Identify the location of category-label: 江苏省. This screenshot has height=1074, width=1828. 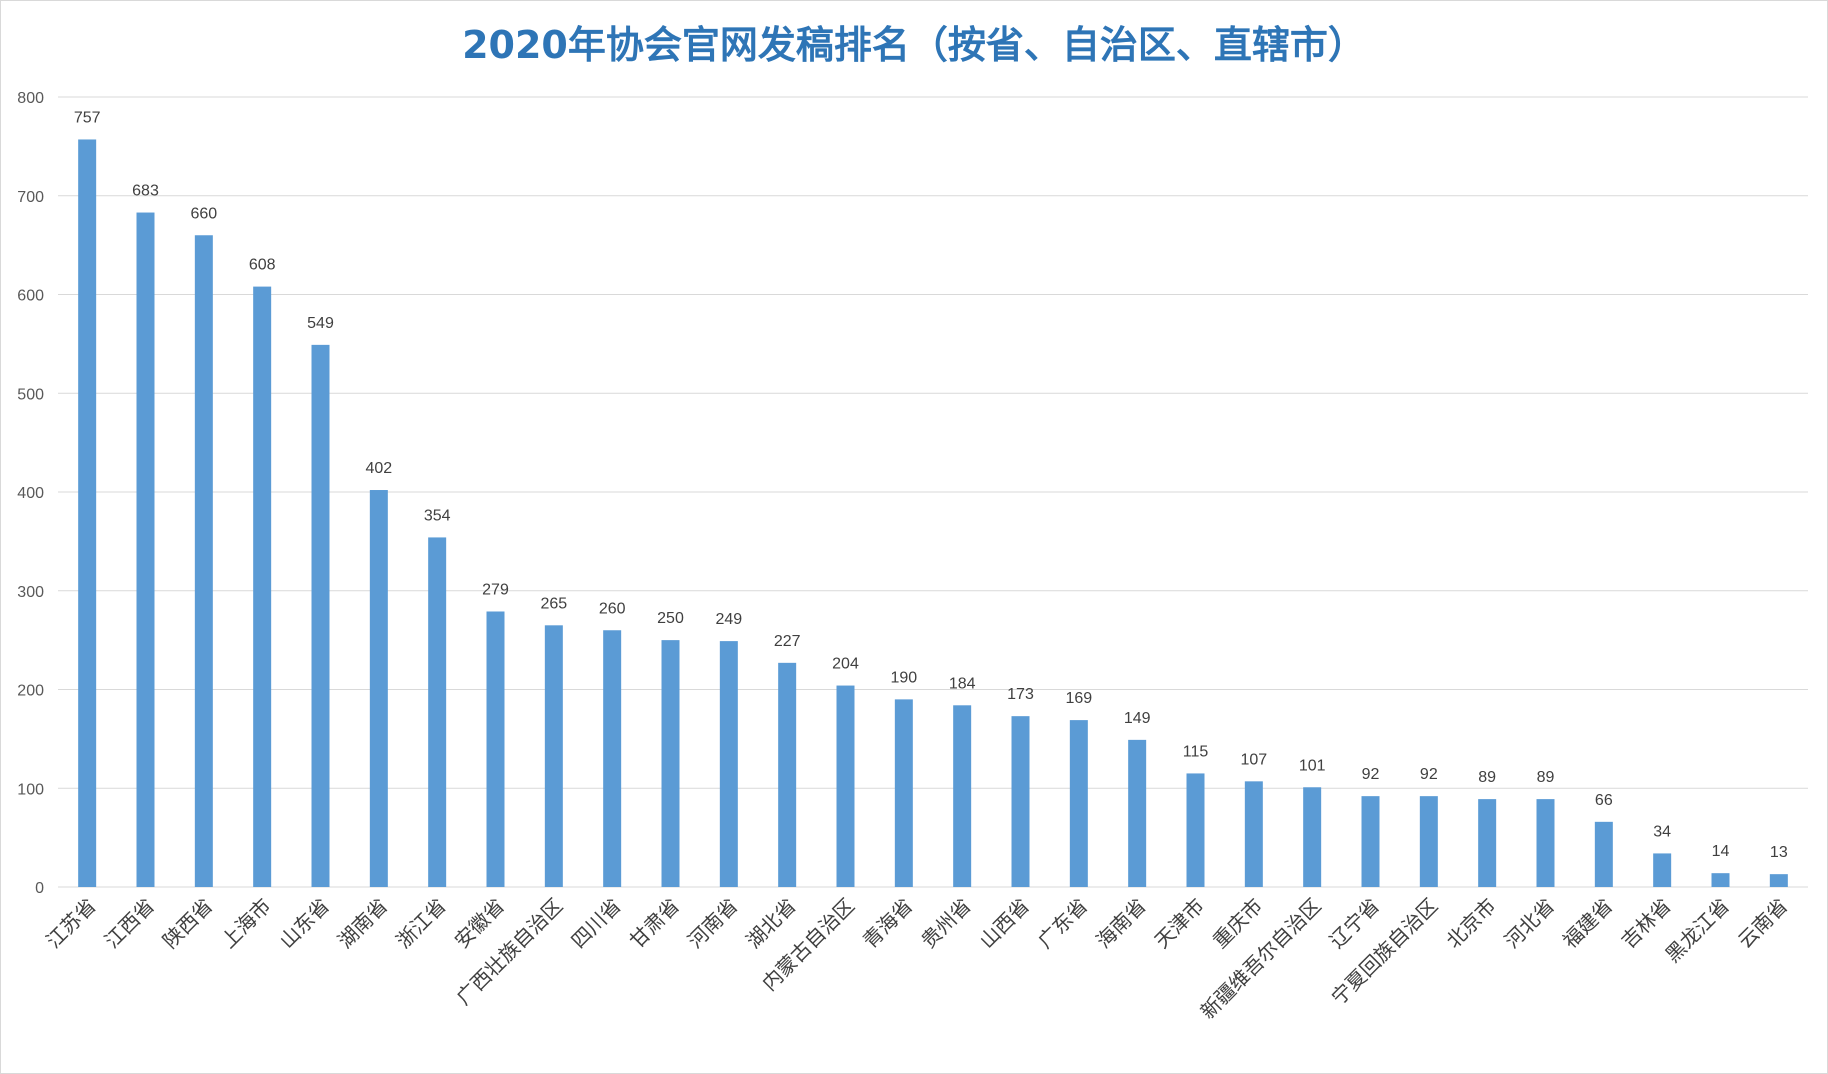
(70, 923).